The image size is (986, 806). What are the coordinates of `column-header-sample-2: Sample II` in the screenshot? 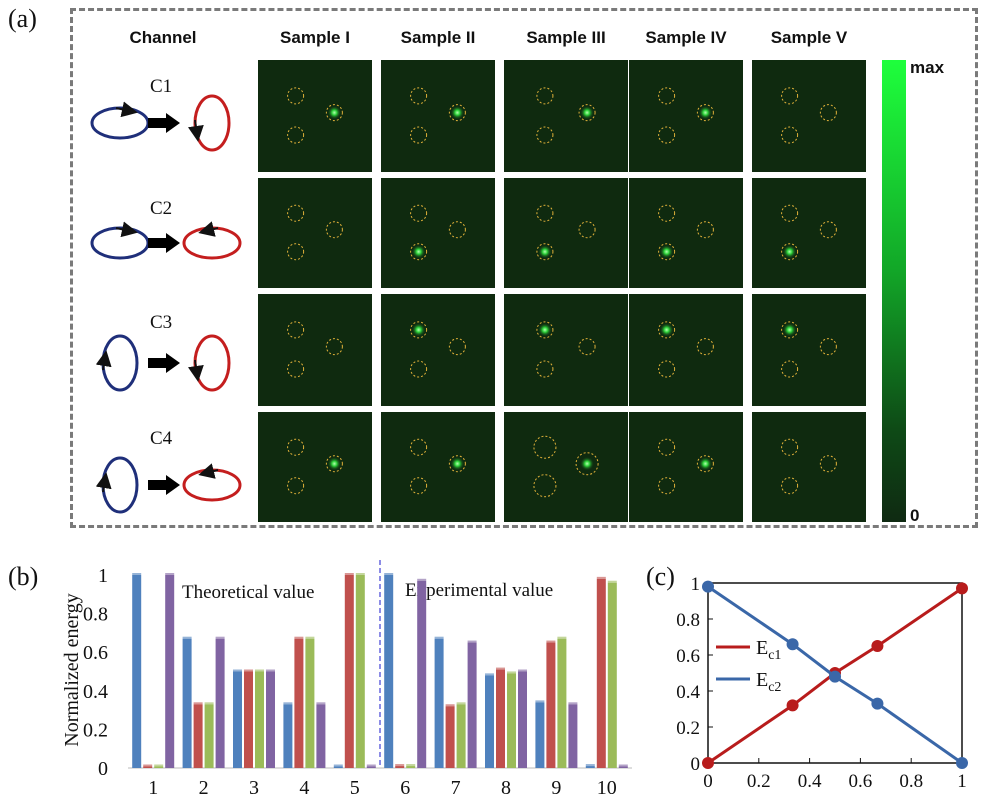 It's located at (438, 37).